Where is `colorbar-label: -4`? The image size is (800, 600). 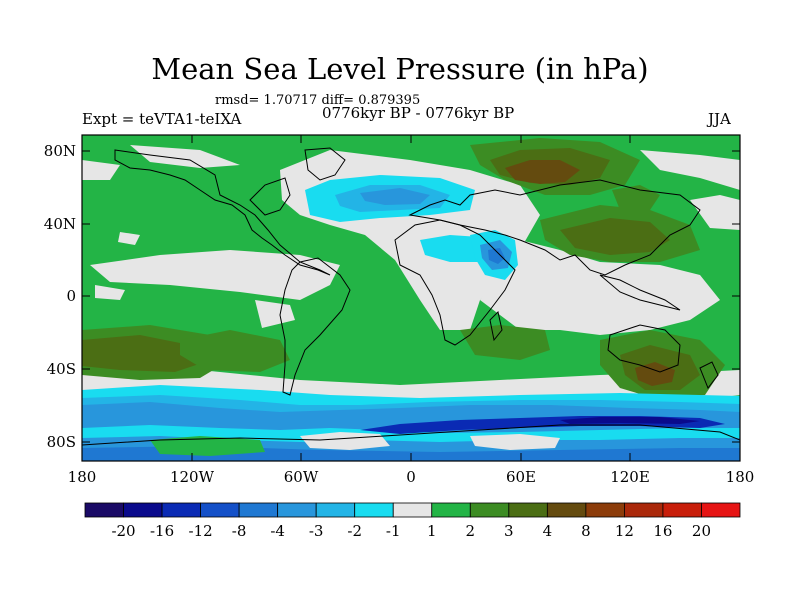
colorbar-label: -4 is located at coordinates (277, 531).